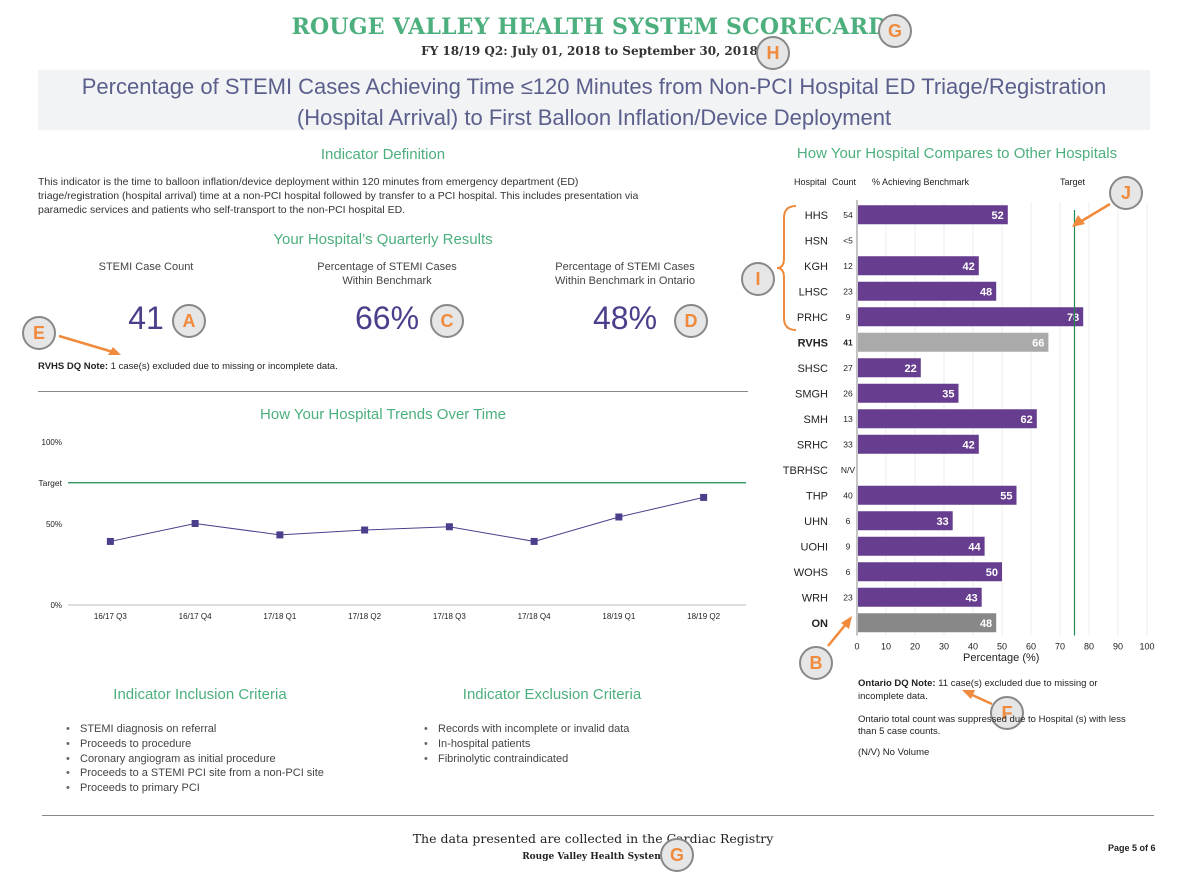 This screenshot has height=875, width=1179. What do you see at coordinates (691, 321) in the screenshot?
I see `annotation-badge-d: D` at bounding box center [691, 321].